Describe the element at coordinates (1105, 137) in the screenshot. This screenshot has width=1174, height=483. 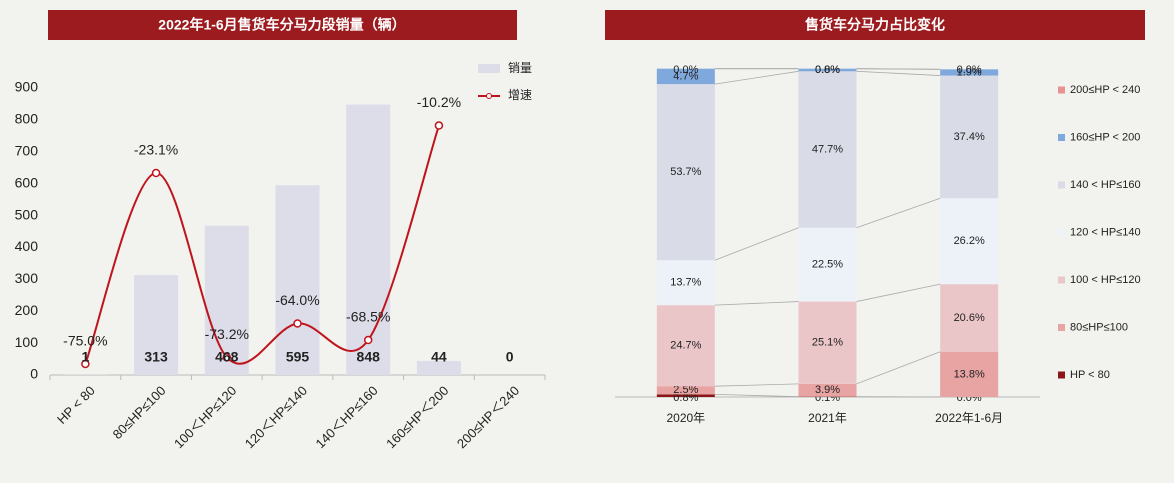
I see `legend-label: 160≤HP < 200` at that location.